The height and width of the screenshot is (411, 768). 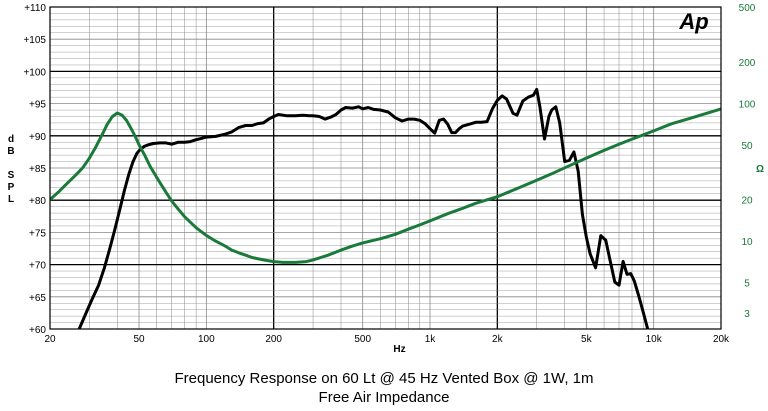 What do you see at coordinates (431, 339) in the screenshot?
I see `x-tick-label: 1k` at bounding box center [431, 339].